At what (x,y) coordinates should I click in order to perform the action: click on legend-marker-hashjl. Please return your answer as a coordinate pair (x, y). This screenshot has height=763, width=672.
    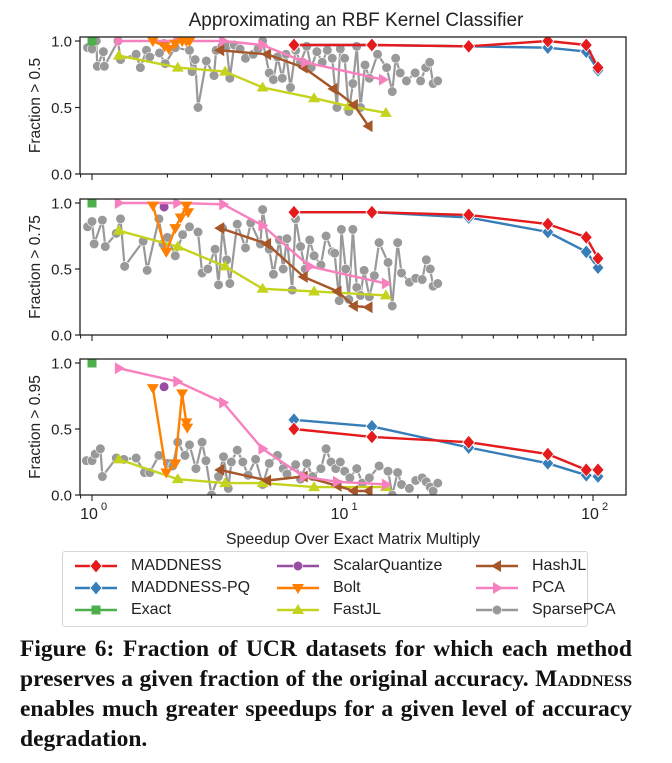
    Looking at the image, I should click on (497, 566).